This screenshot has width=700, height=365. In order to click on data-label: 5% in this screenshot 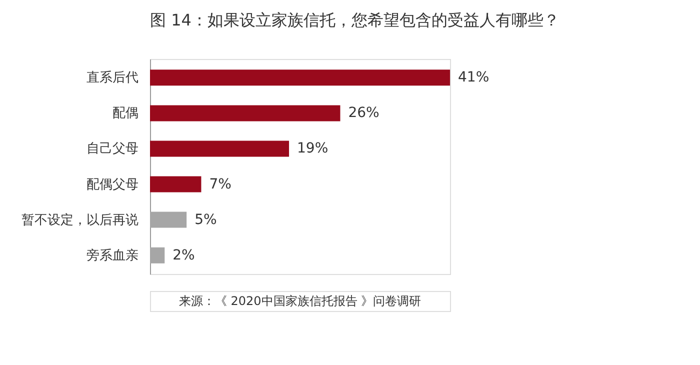, I will do `click(205, 220)`.